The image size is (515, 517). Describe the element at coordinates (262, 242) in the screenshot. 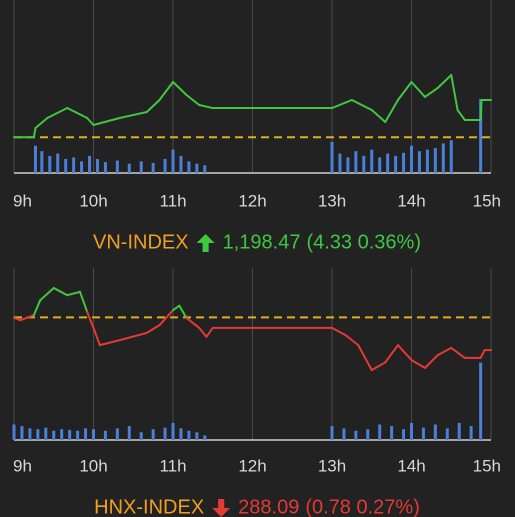

I see `index-value: 1,198.47` at that location.